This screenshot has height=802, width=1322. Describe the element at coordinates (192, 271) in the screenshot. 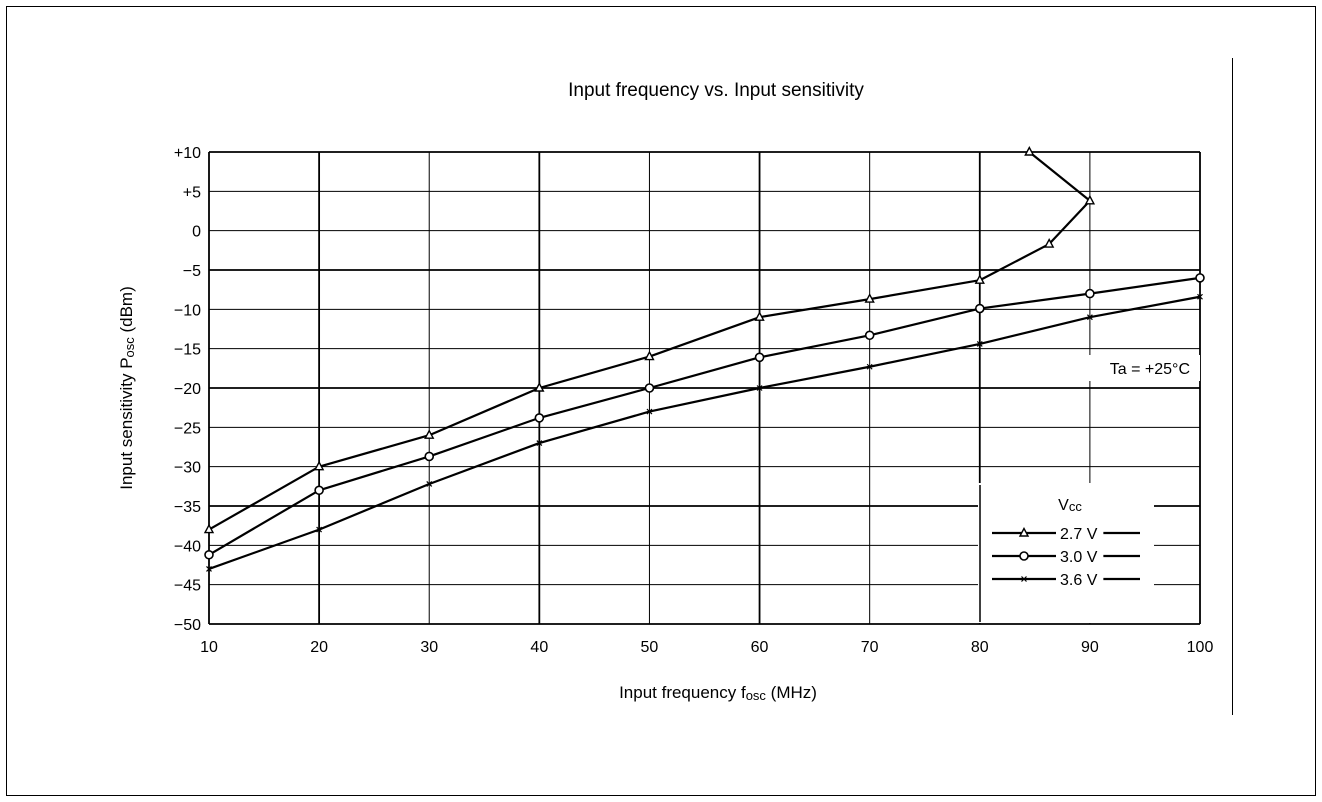

I see `y-tick-label: −5` at that location.